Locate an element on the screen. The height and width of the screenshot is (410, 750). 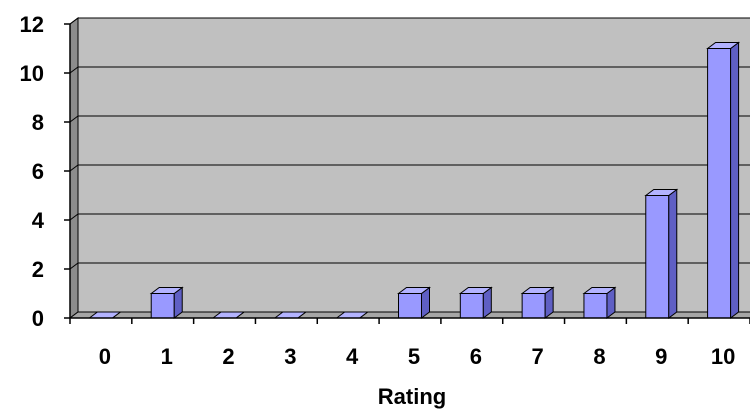
y-tick-label: 0 is located at coordinates (38, 318).